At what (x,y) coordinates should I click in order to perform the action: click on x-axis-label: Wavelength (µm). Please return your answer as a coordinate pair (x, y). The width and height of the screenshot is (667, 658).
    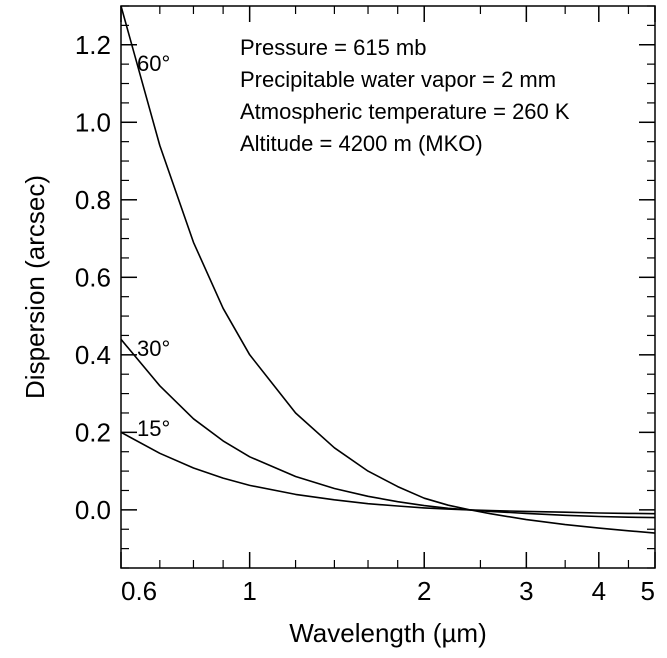
    Looking at the image, I should click on (388, 633).